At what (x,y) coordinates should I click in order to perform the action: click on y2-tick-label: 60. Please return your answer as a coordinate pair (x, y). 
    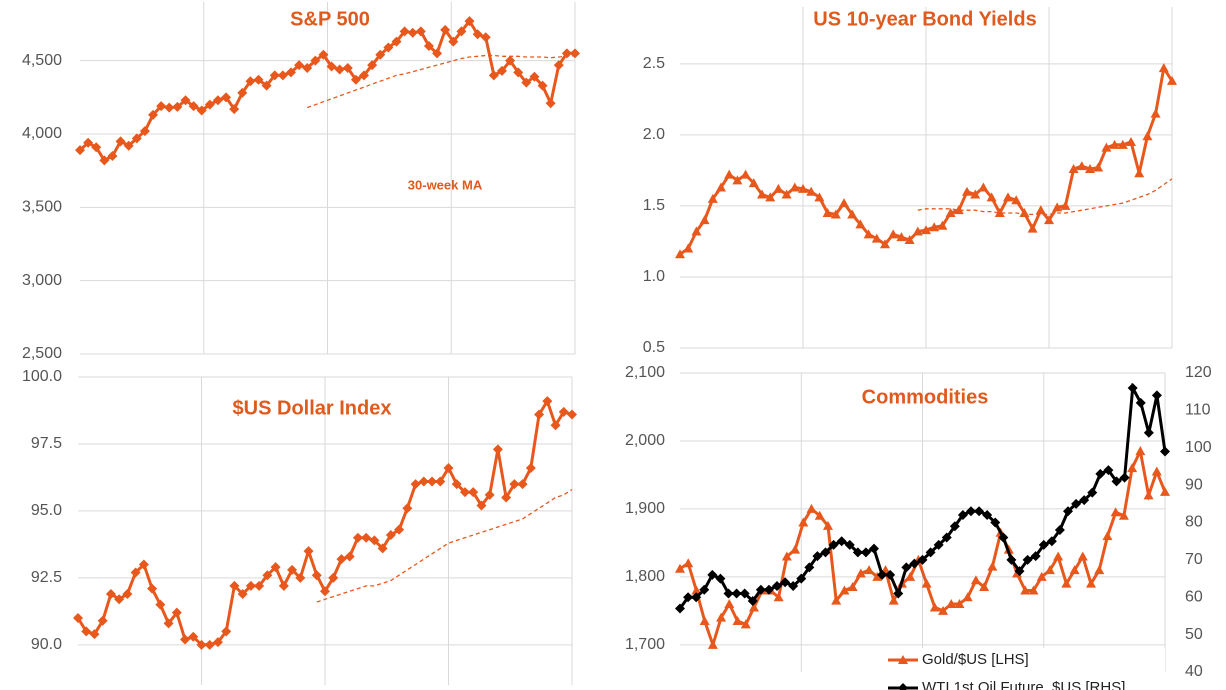
    Looking at the image, I should click on (1194, 596).